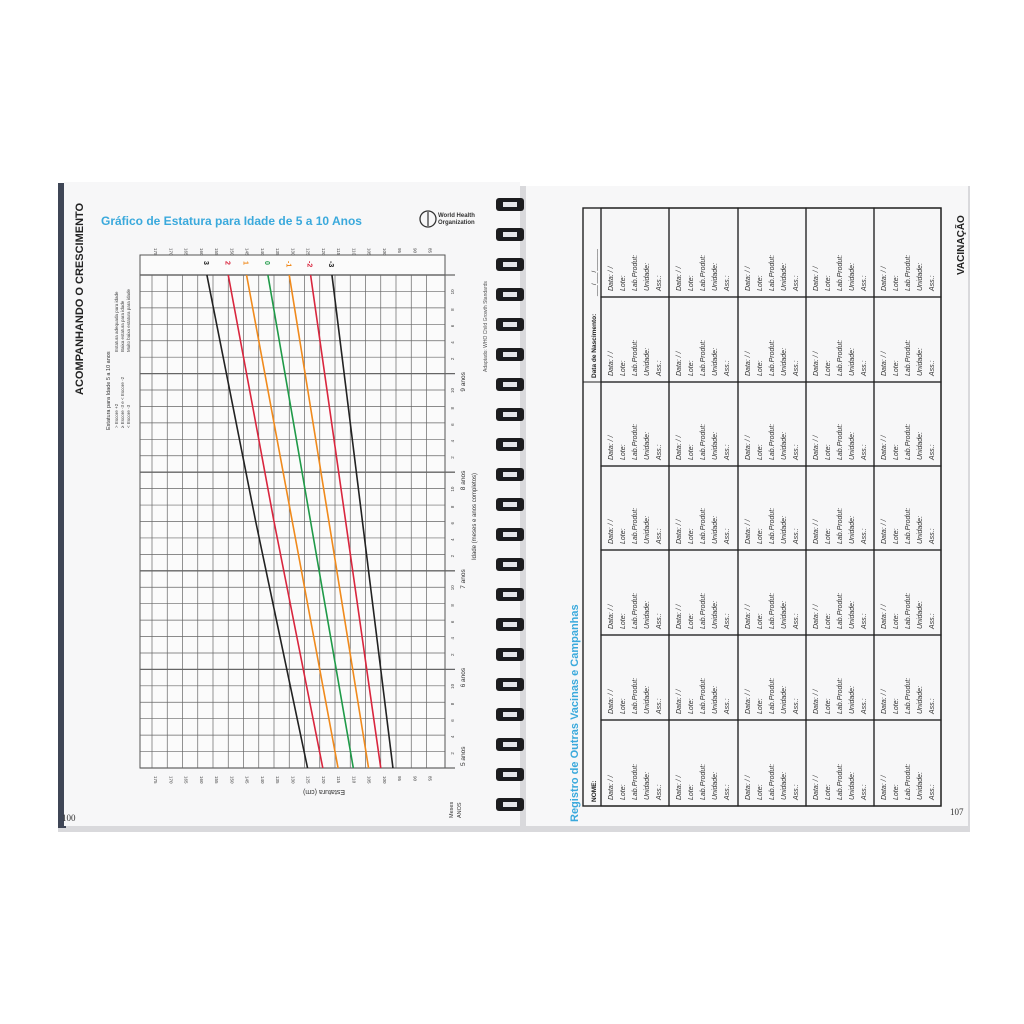 The width and height of the screenshot is (1024, 1024). I want to click on y-tick-label-top: 140, so click(262, 252).